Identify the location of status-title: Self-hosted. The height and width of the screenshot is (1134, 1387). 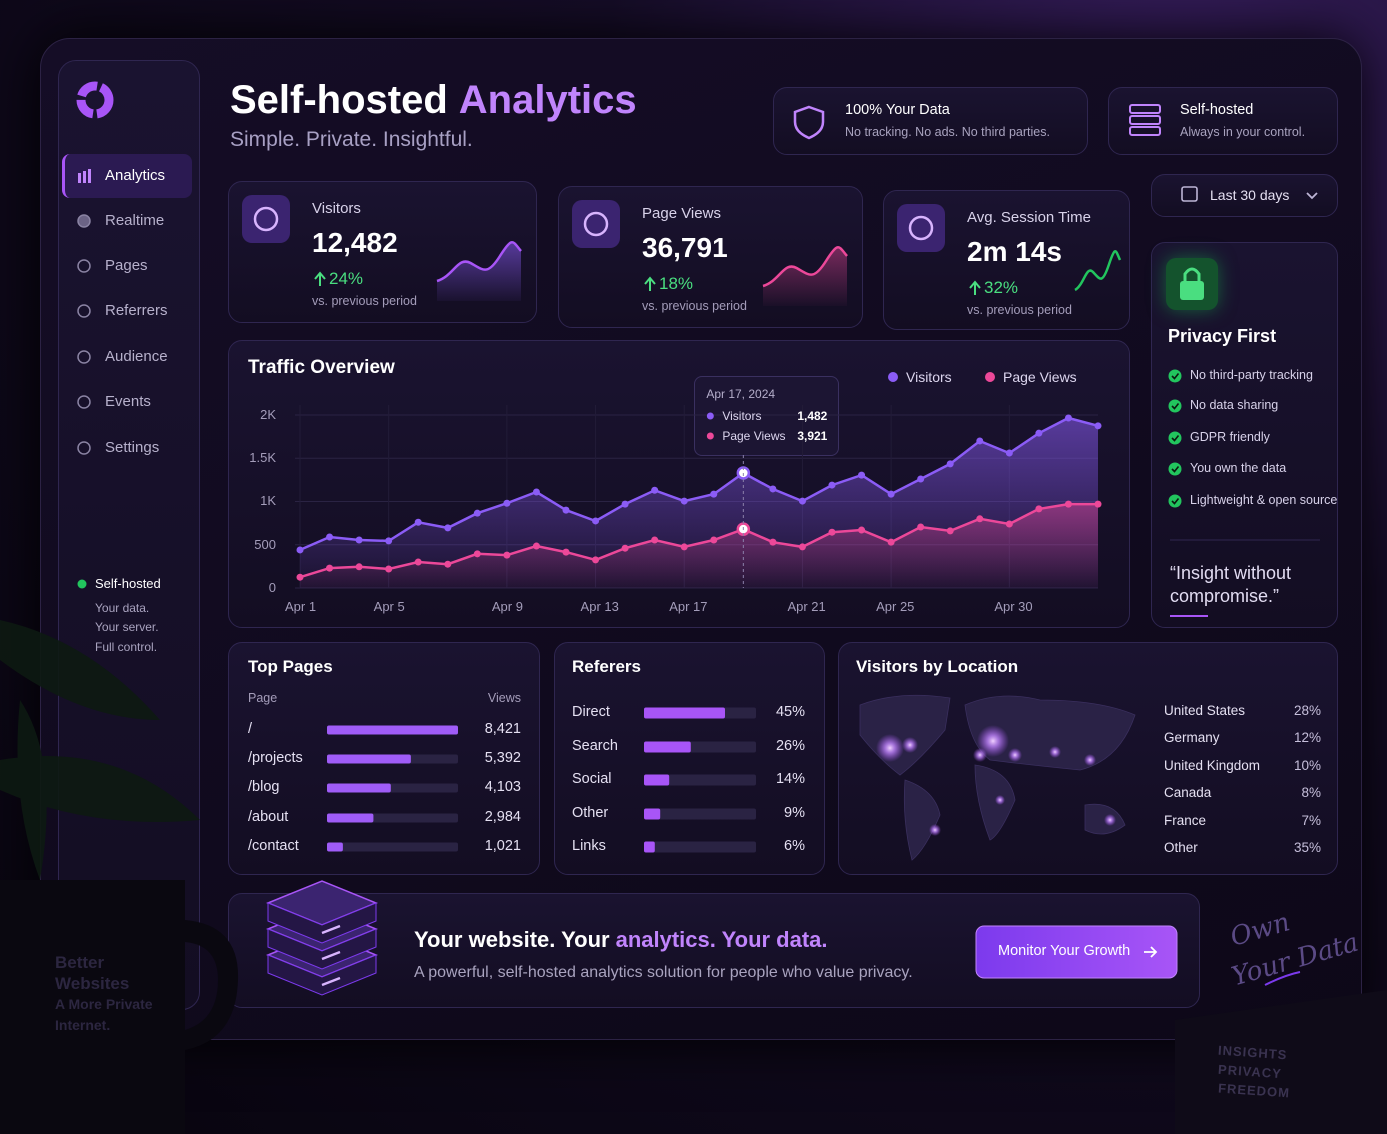
(128, 583).